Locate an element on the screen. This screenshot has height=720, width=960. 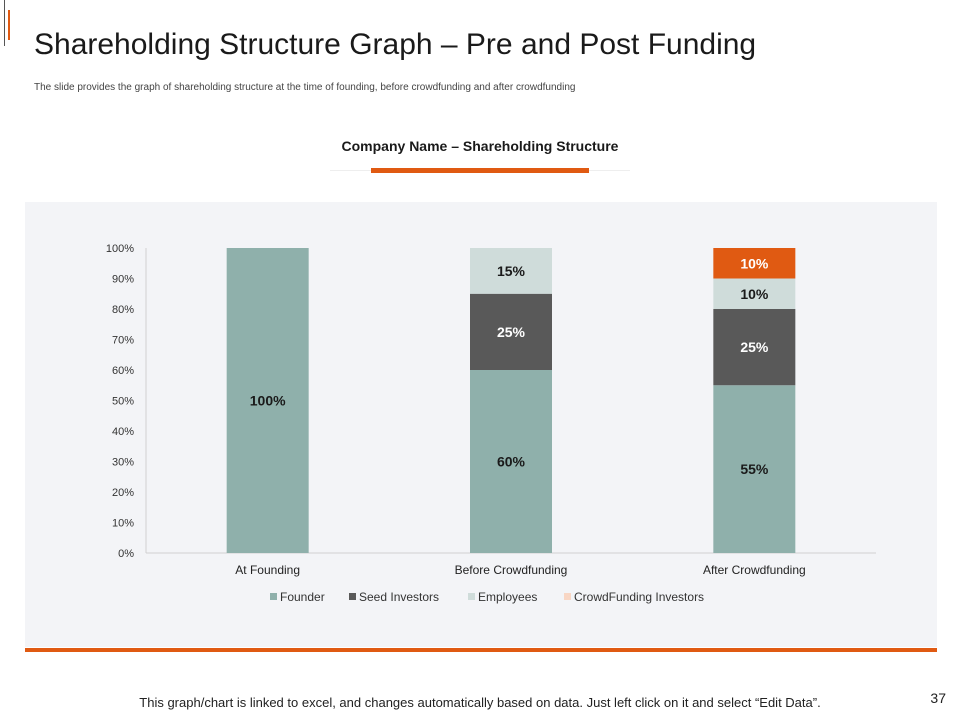
y-tick-label: 60% is located at coordinates (123, 371).